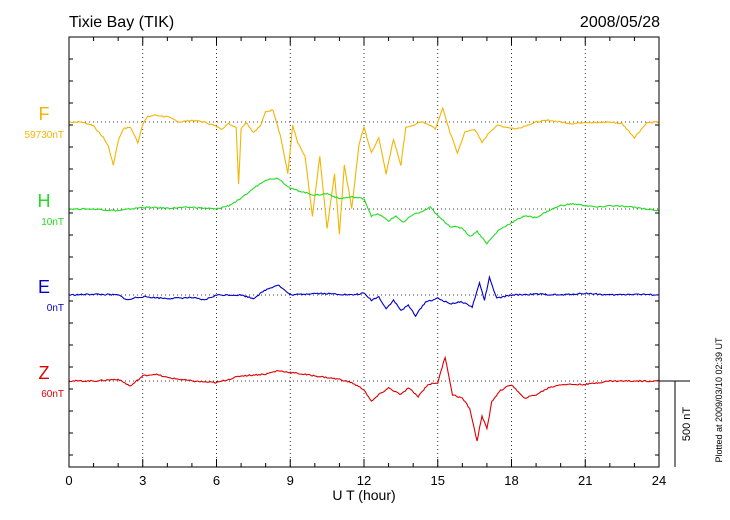  I want to click on scale-bar: 500 nT, so click(676, 423).